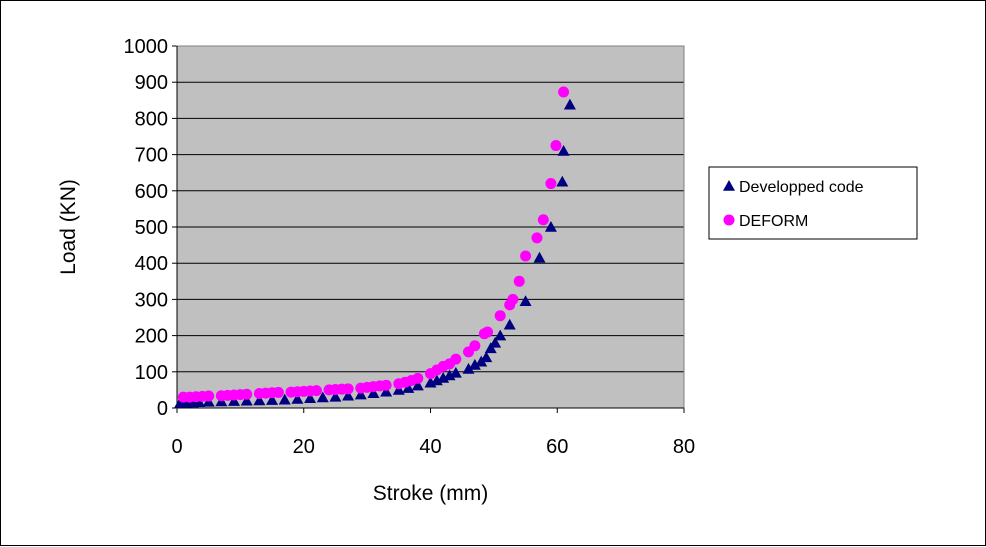  I want to click on y-tick-label: 200, so click(151, 337).